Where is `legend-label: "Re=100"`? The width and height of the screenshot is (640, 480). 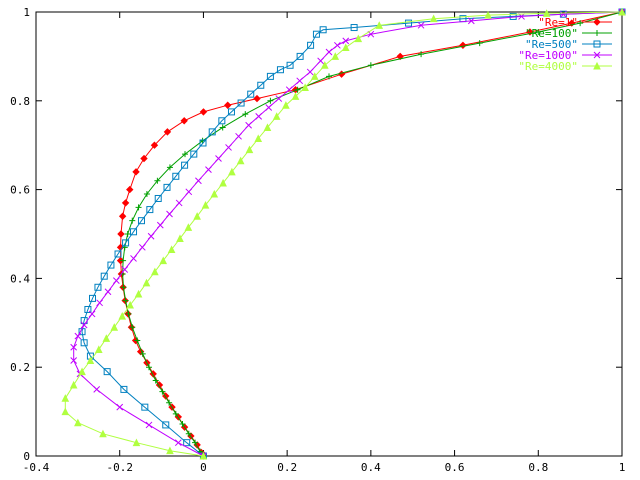
legend-label: "Re=100" is located at coordinates (551, 33).